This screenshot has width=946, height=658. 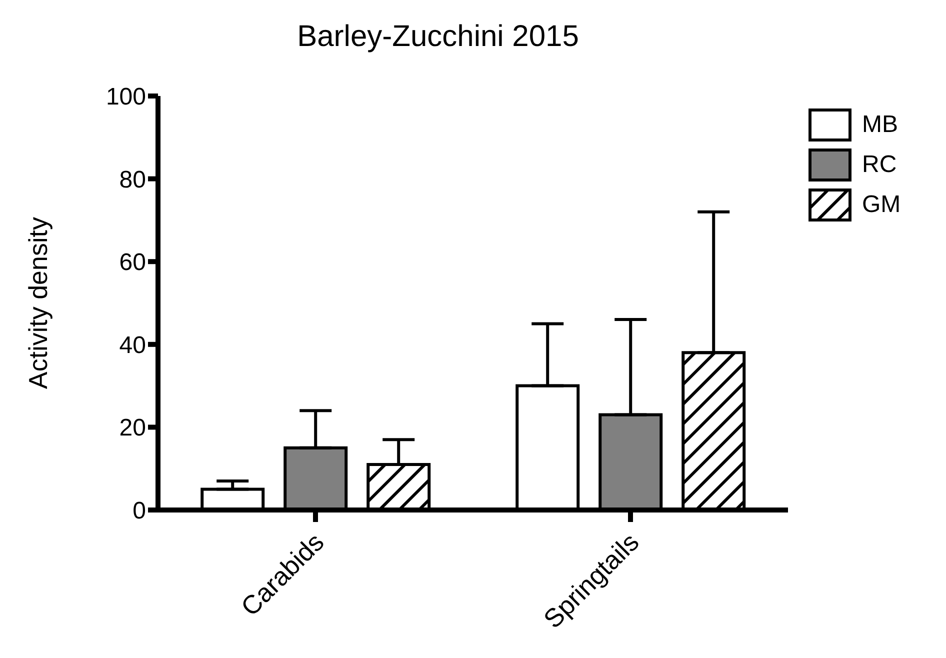 I want to click on chart-title: Barley-Zucchini 2015, so click(x=438, y=37).